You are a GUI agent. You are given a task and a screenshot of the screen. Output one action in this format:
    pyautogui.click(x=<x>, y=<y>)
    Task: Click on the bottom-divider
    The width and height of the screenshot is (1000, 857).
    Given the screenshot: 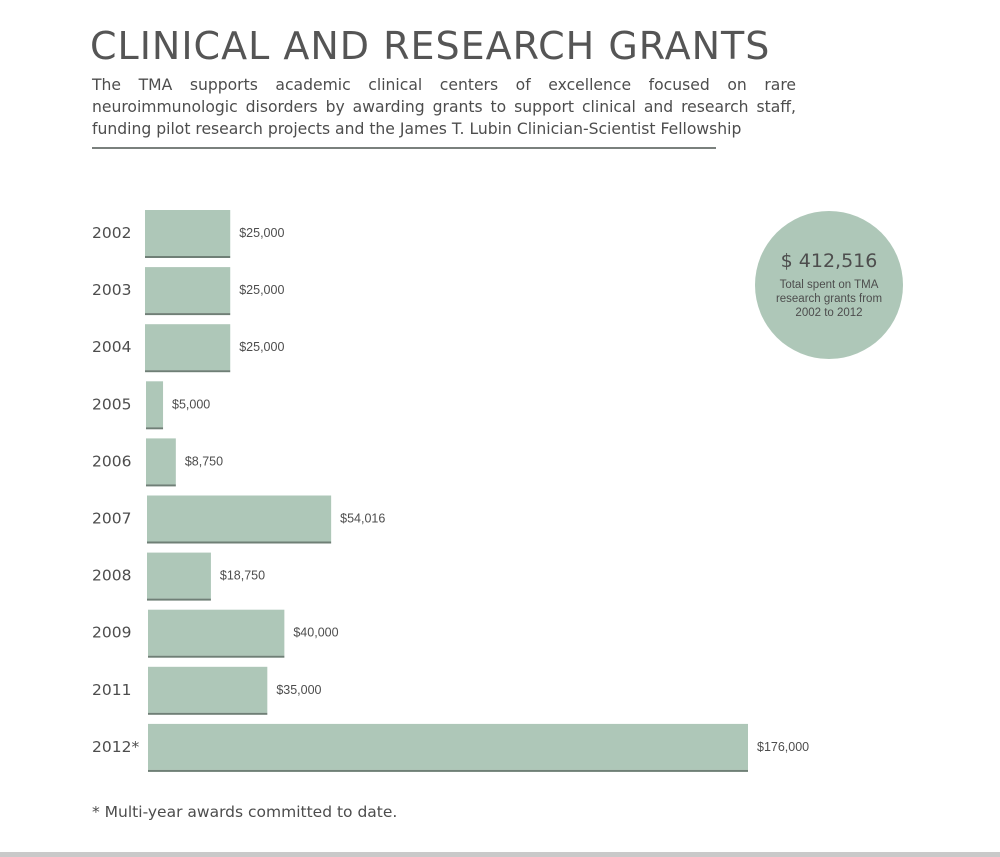 What is the action you would take?
    pyautogui.click(x=500, y=854)
    